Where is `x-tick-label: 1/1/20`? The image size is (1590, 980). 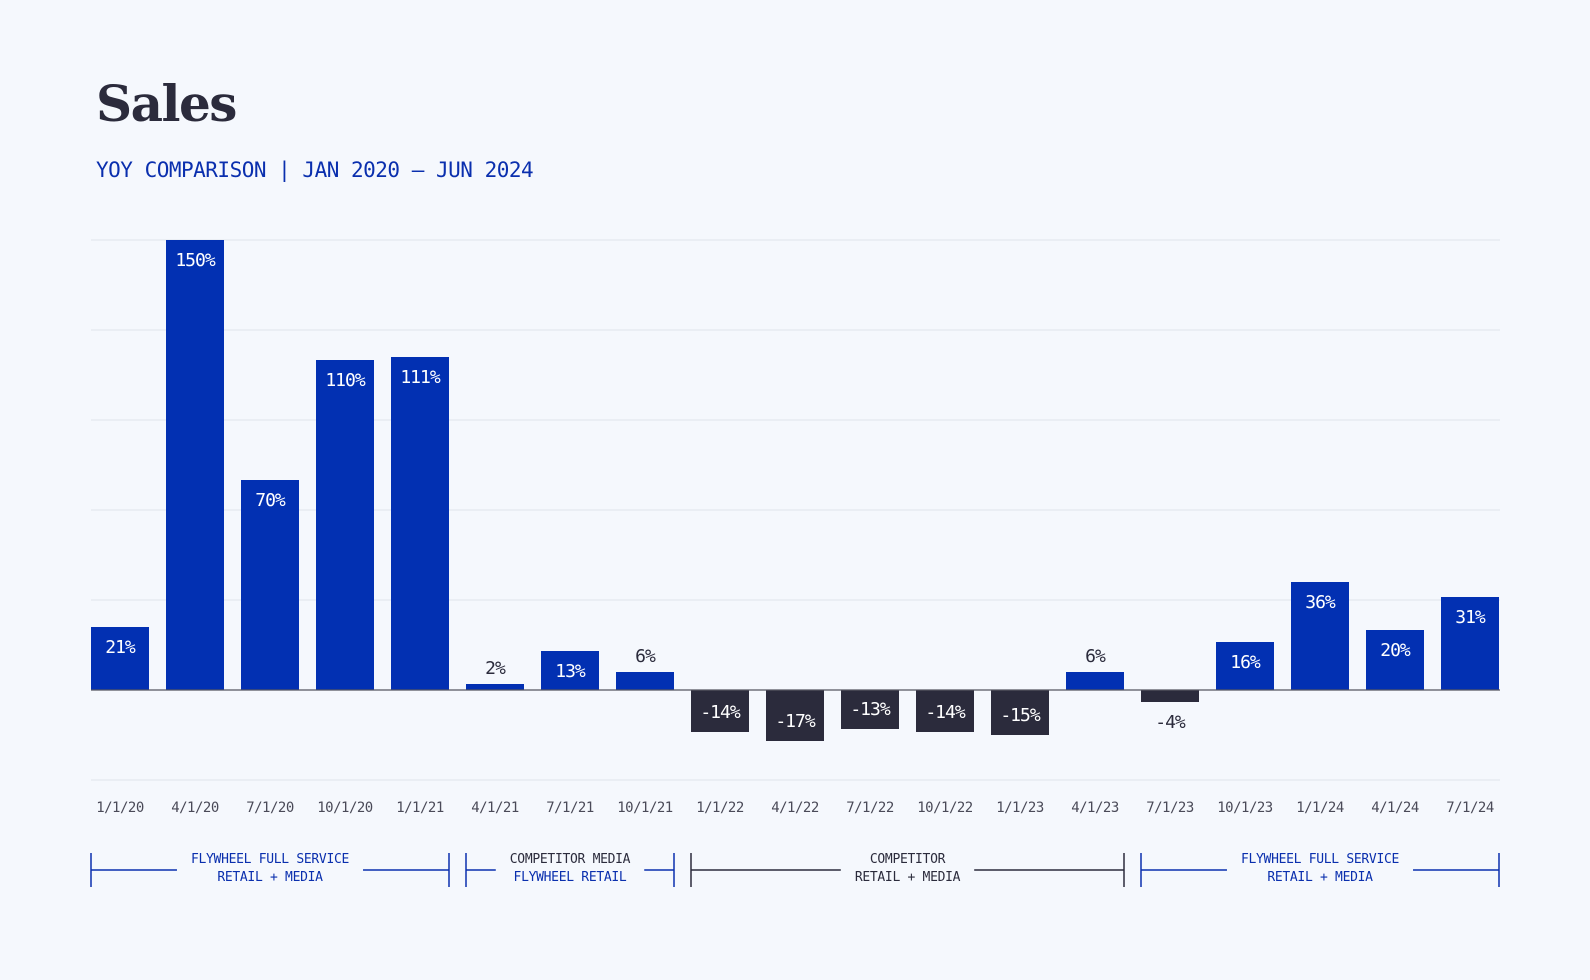 x-tick-label: 1/1/20 is located at coordinates (120, 808).